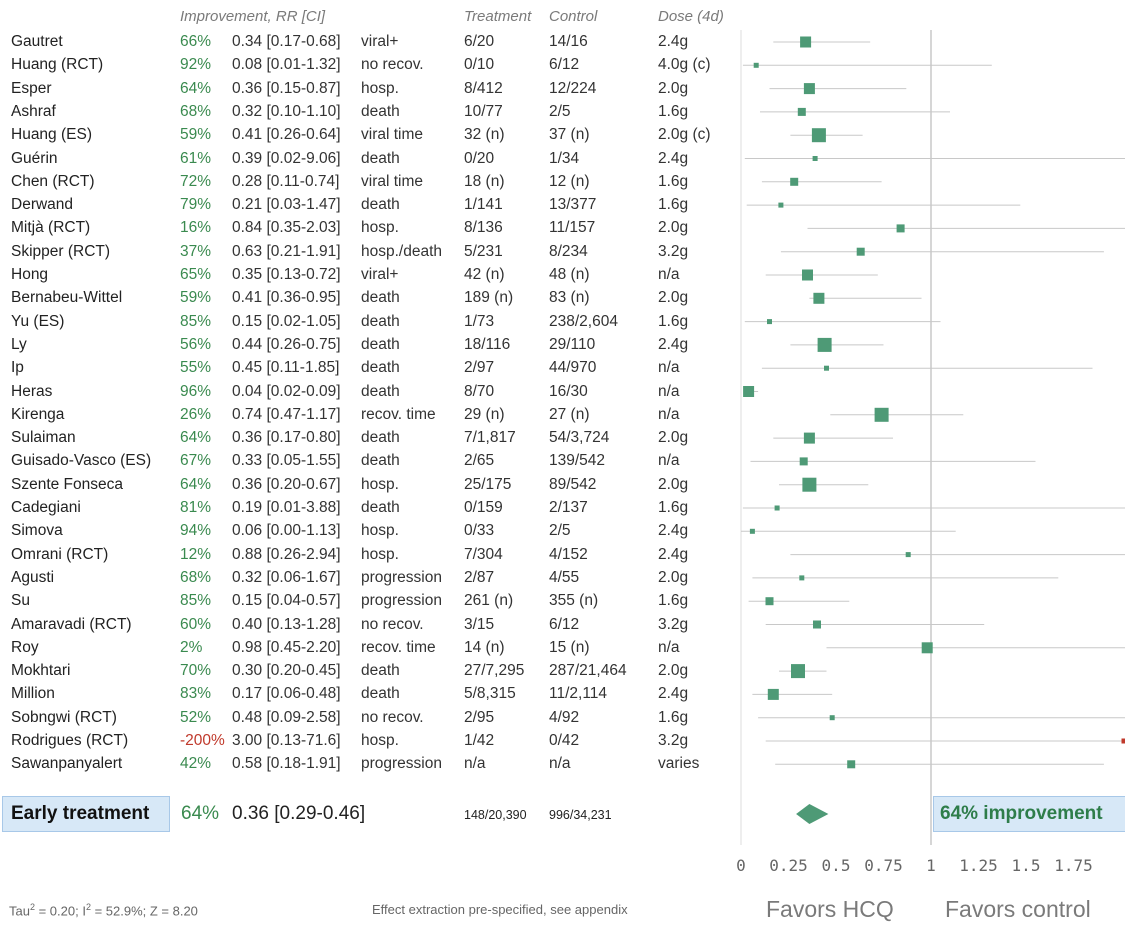 Image resolution: width=1125 pixels, height=929 pixels. What do you see at coordinates (560, 764) in the screenshot?
I see `study-control: n/a` at bounding box center [560, 764].